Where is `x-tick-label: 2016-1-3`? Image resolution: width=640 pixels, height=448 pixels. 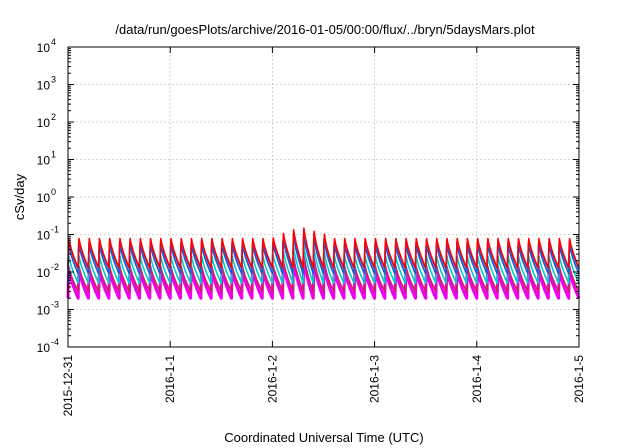 x-tick-label: 2016-1-3 is located at coordinates (375, 379).